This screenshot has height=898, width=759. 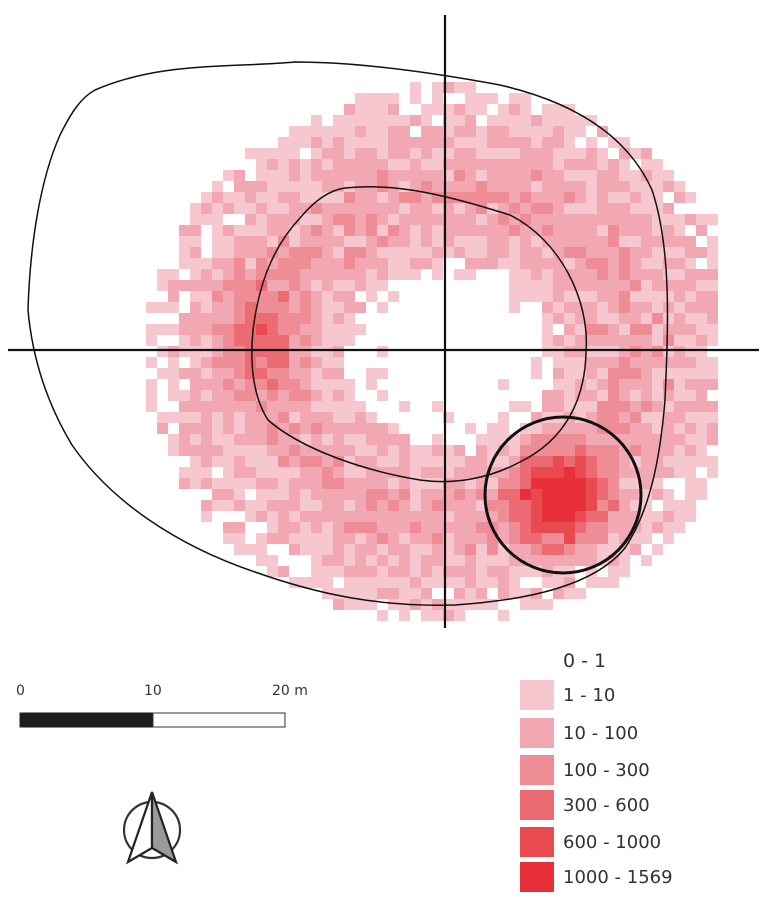 What do you see at coordinates (601, 733) in the screenshot?
I see `legend-label: 10 - 100` at bounding box center [601, 733].